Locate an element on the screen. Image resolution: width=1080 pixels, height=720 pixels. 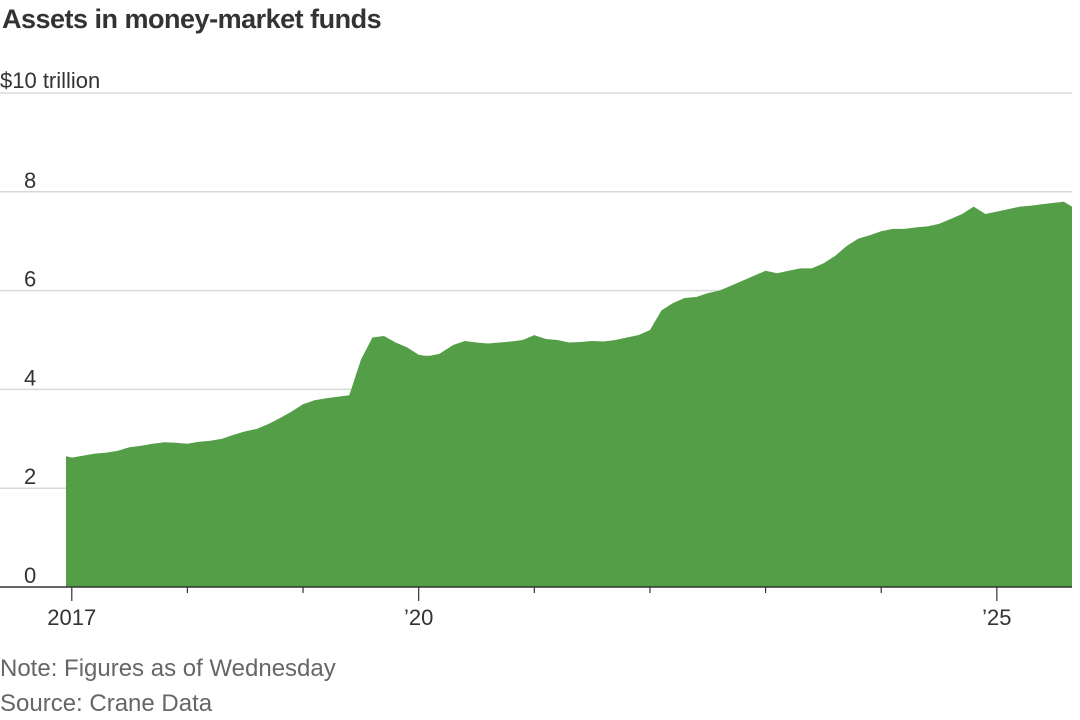
y-tick-label-4: 4 is located at coordinates (30, 377).